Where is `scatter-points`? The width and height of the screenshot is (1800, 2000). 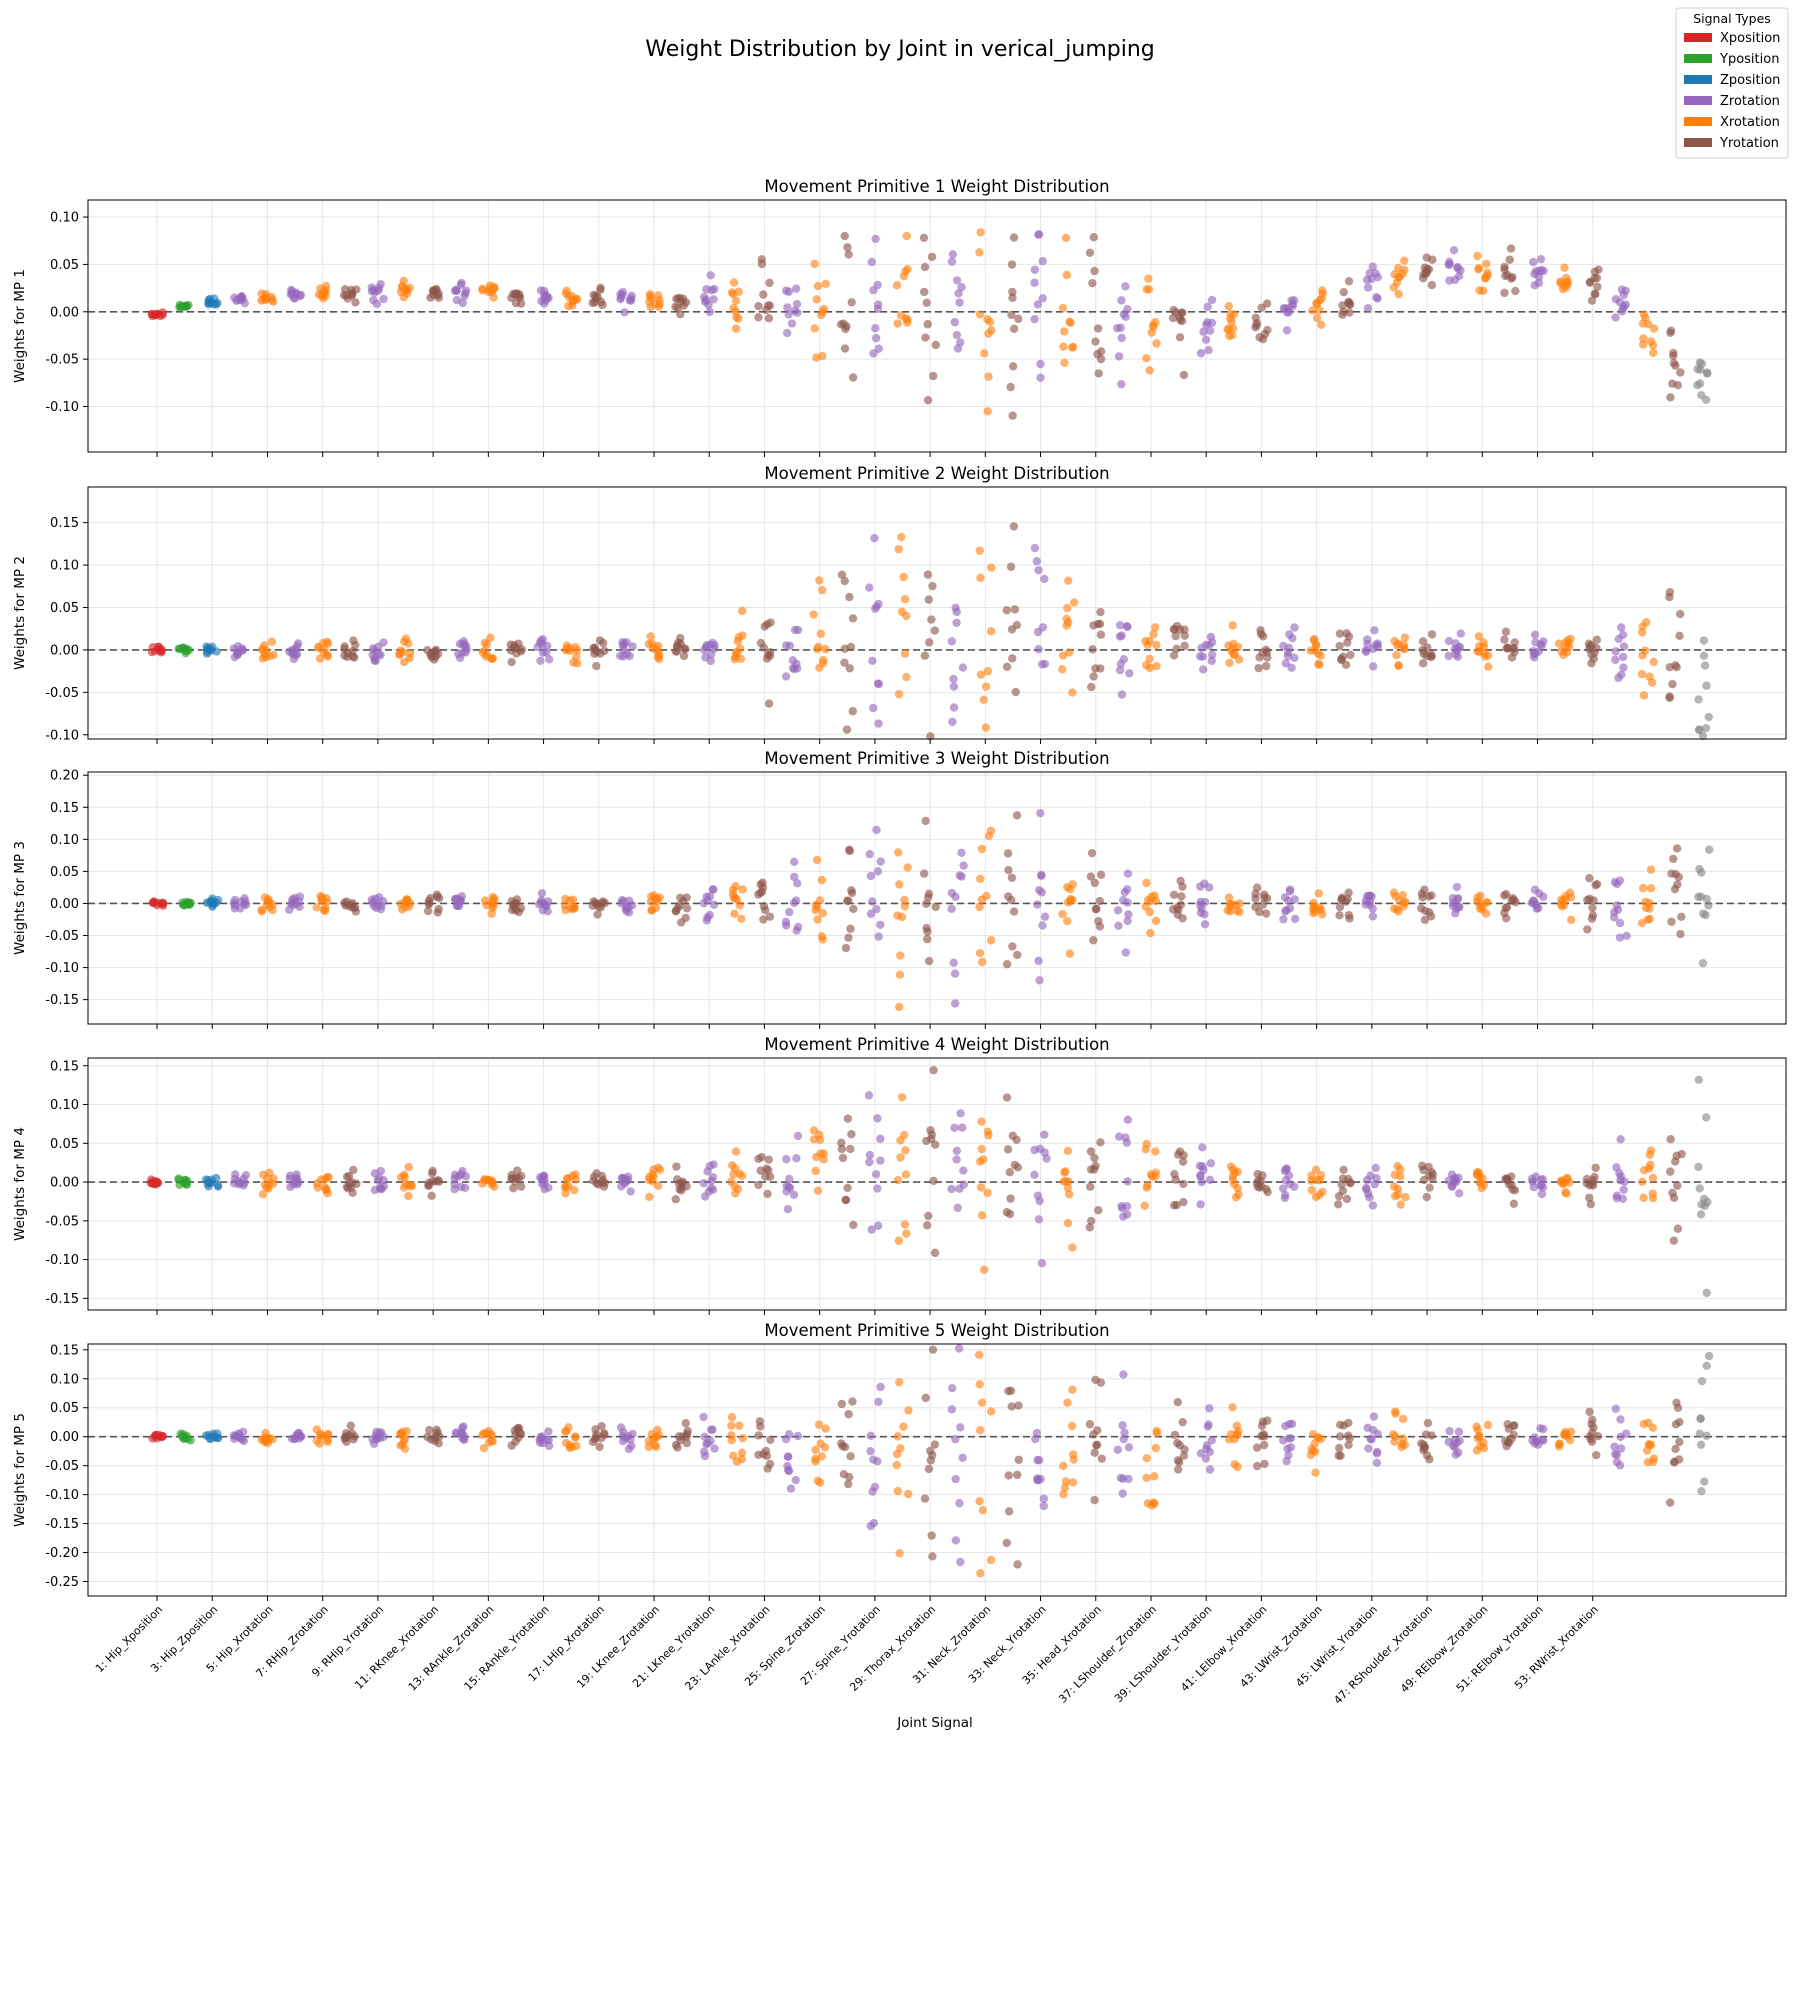
scatter-points is located at coordinates (931, 910).